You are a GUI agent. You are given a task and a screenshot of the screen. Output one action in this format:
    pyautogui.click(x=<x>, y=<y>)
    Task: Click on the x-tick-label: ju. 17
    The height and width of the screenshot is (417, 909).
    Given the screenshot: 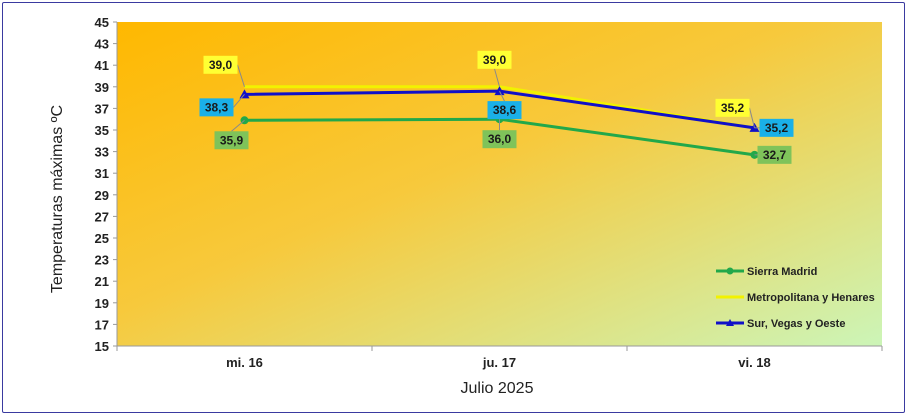 What is the action you would take?
    pyautogui.click(x=499, y=362)
    